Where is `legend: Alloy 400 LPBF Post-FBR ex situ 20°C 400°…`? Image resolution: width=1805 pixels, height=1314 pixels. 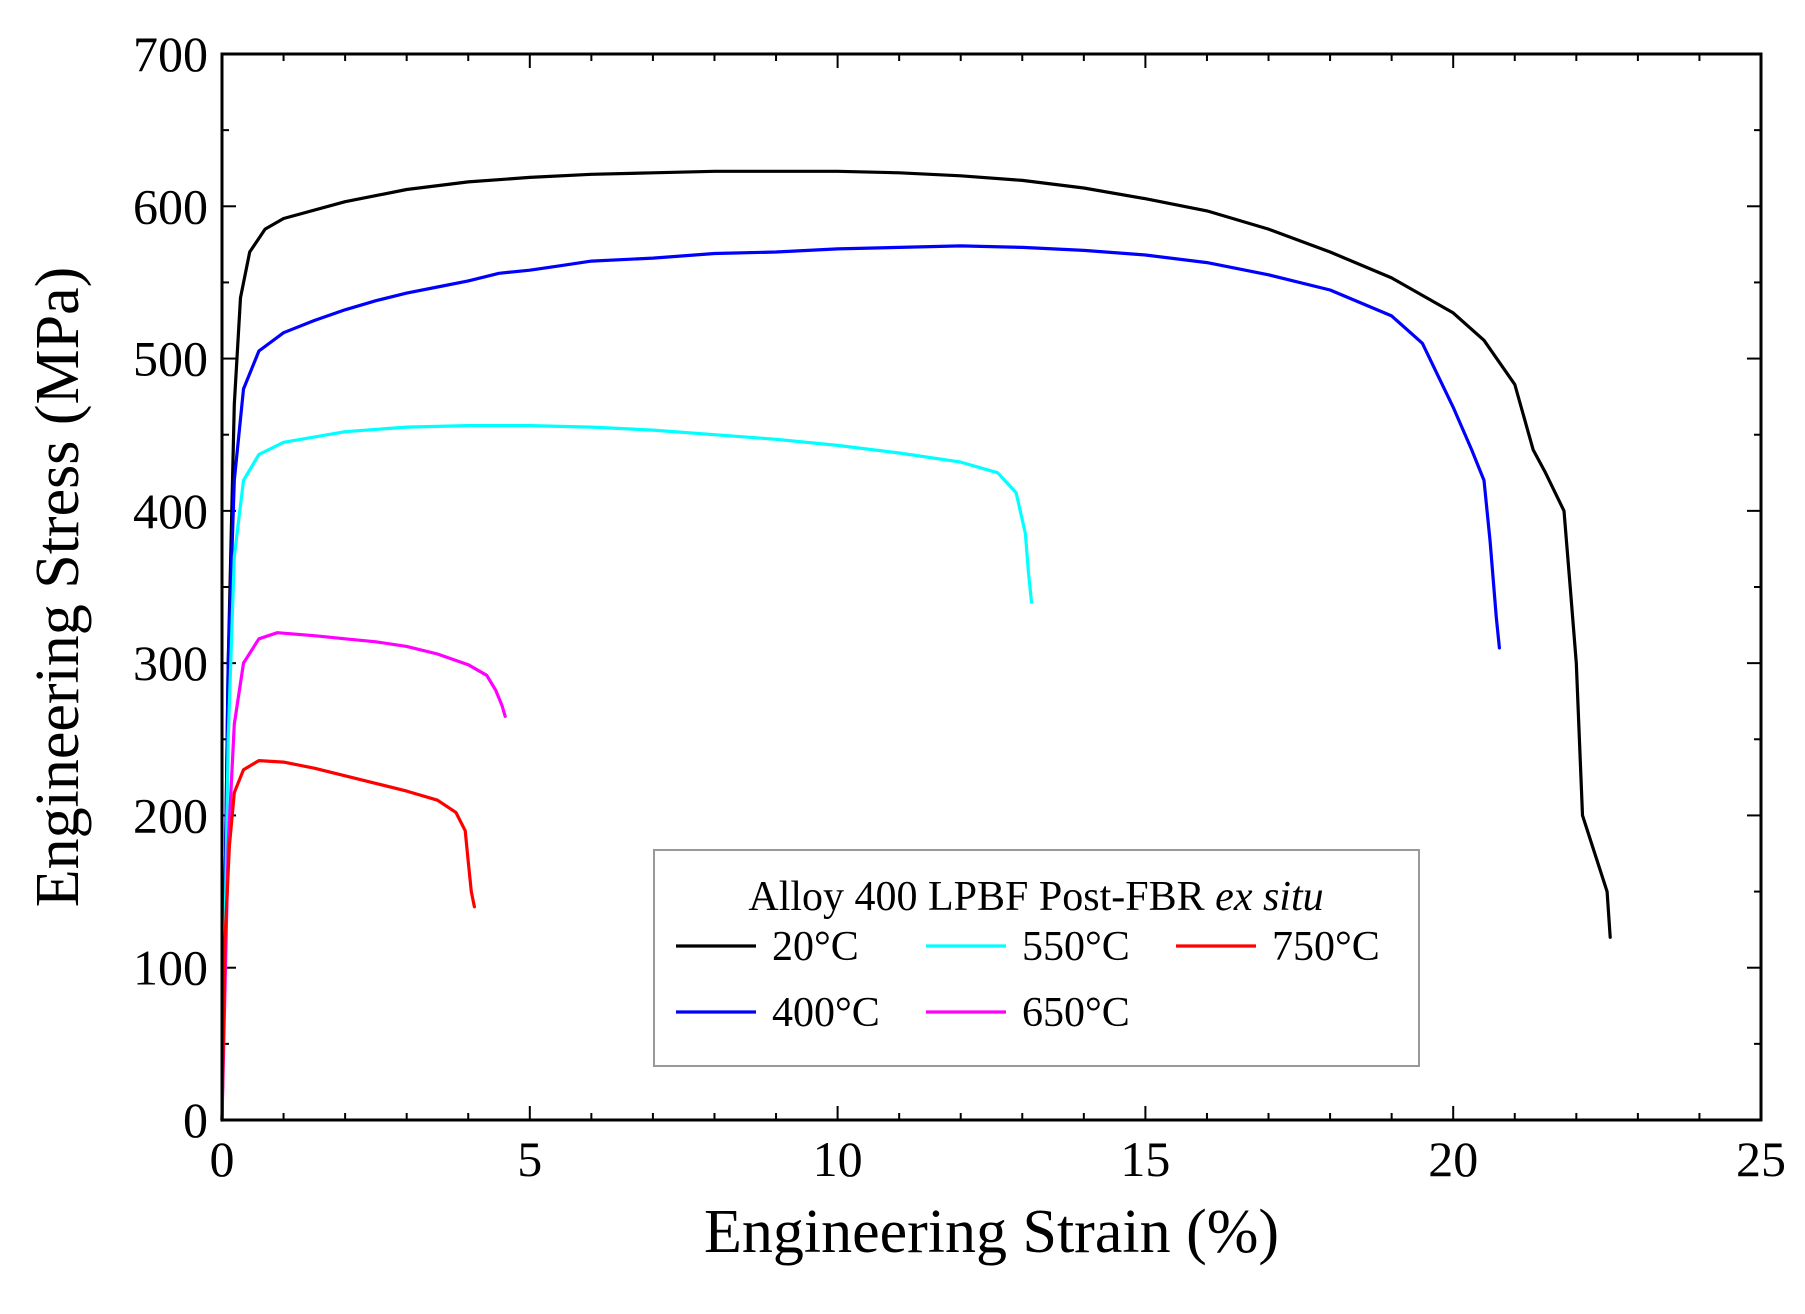
legend: Alloy 400 LPBF Post-FBR ex situ 20°C 400°… is located at coordinates (1036, 958).